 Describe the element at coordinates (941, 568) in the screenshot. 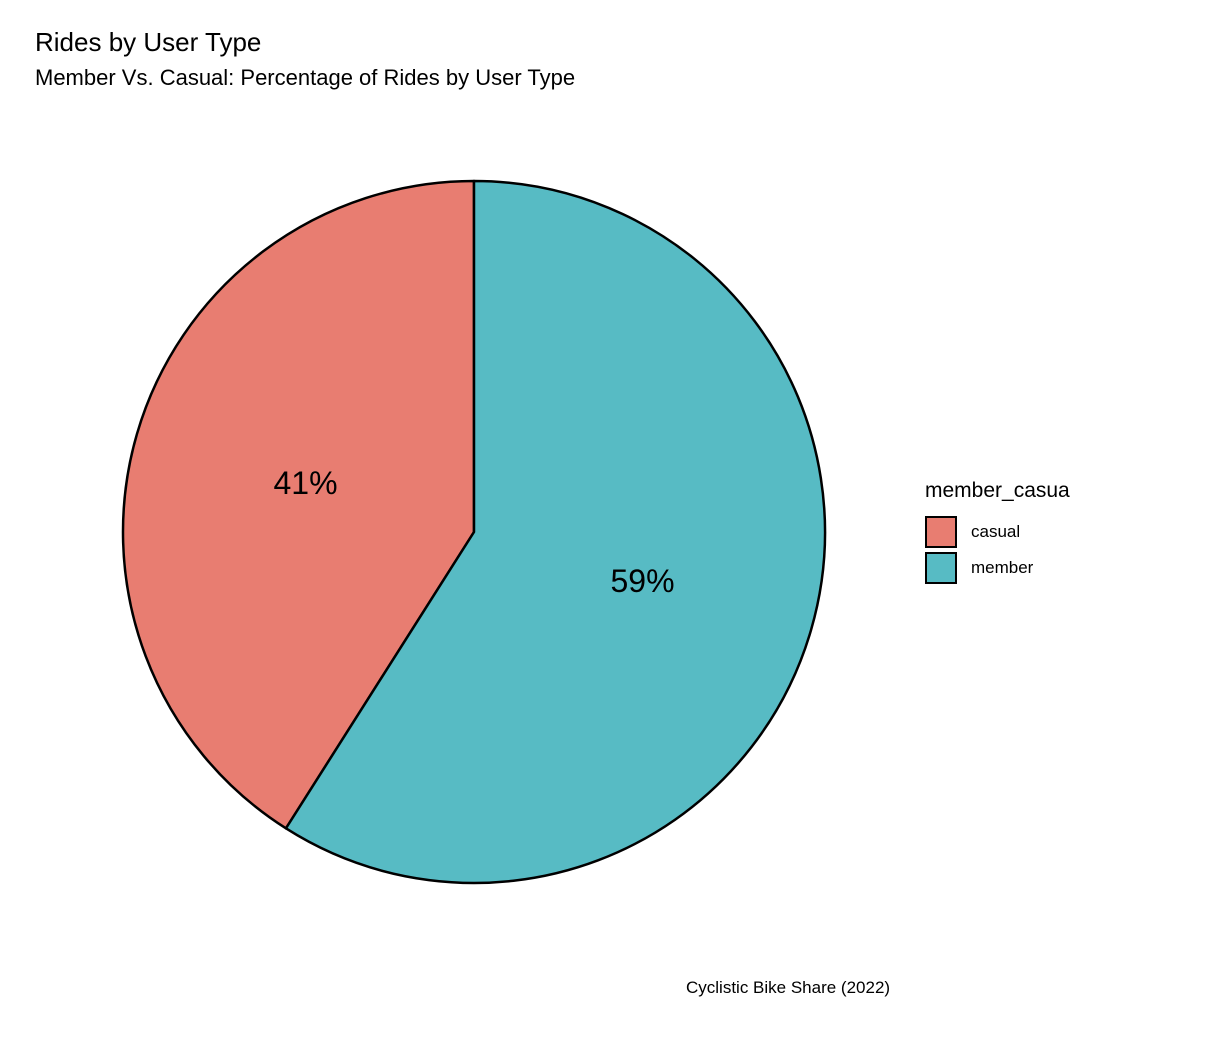

I see `legend-key-member` at that location.